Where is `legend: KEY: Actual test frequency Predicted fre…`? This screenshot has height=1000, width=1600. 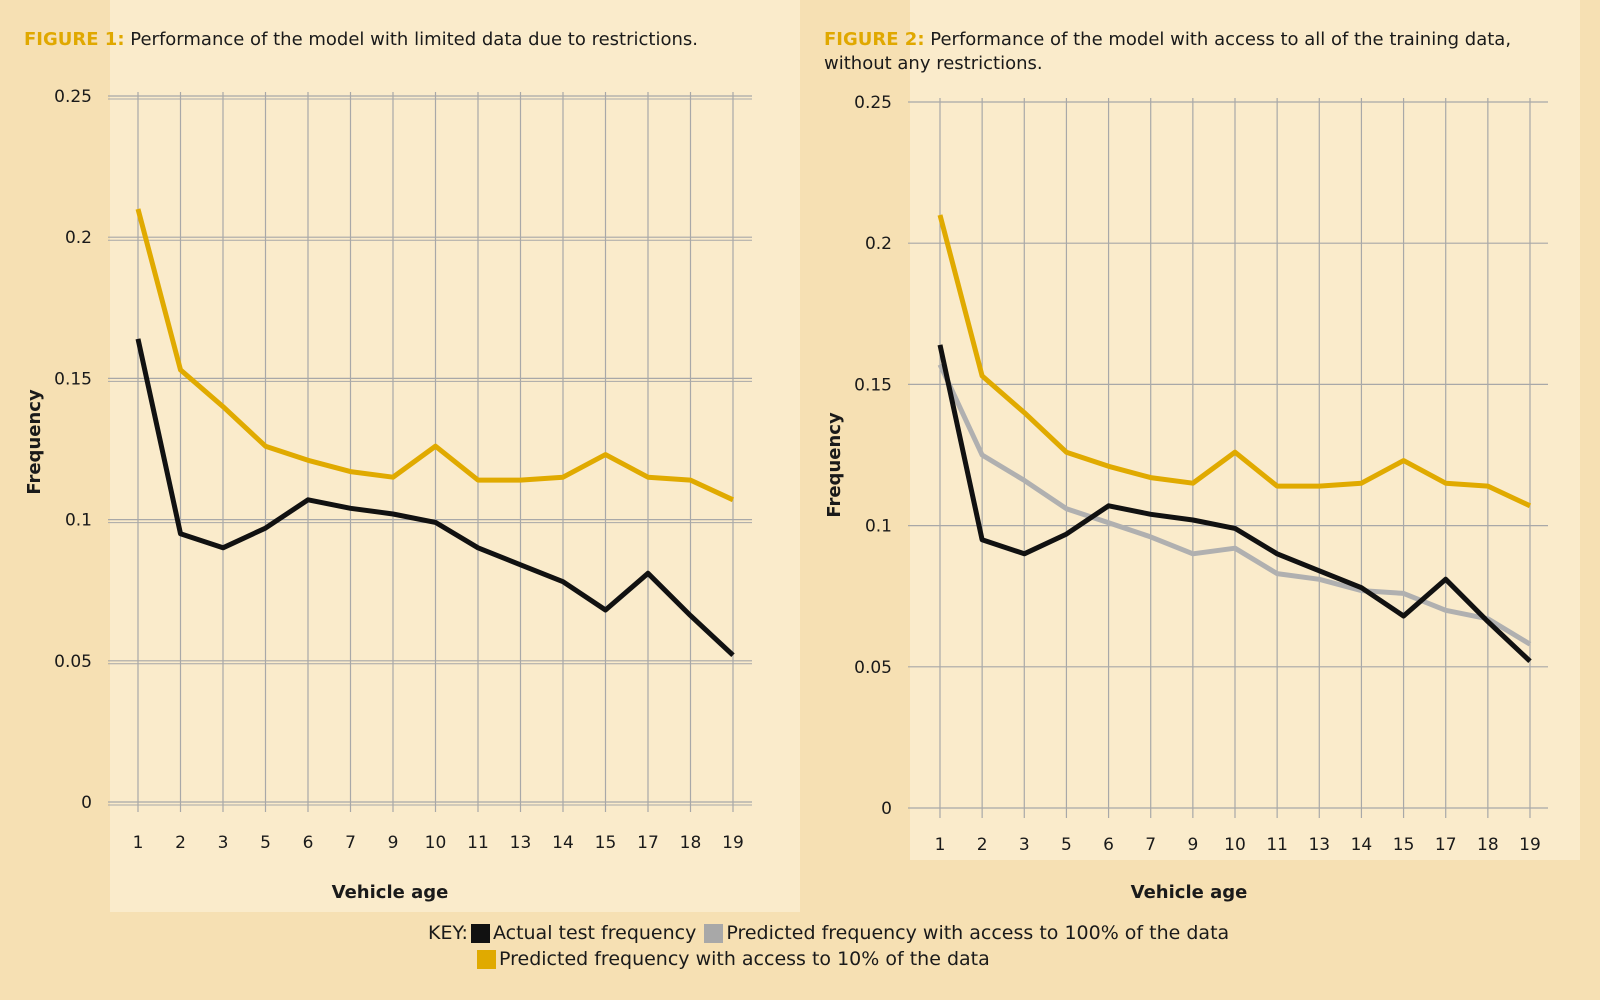
legend: KEY: Actual test frequency Predicted fre… is located at coordinates (828, 946).